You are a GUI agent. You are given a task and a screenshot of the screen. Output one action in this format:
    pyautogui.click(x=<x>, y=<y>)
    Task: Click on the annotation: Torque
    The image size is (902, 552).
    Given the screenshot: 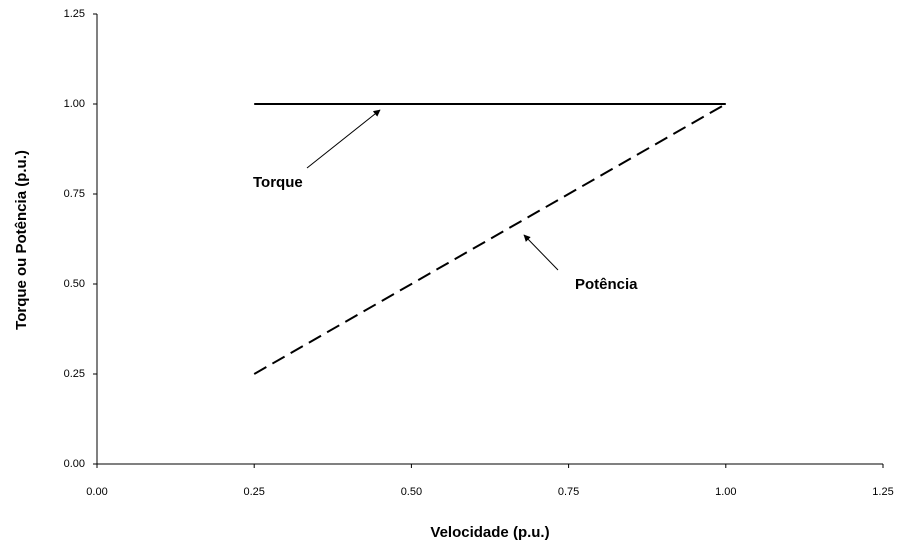 What is the action you would take?
    pyautogui.click(x=278, y=182)
    